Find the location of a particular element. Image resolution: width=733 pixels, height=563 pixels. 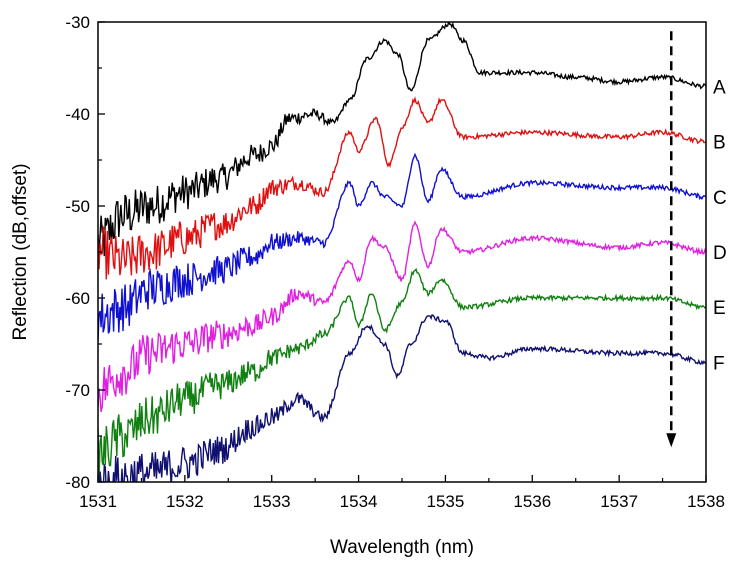

y-tick-label: -70 is located at coordinates (77, 390).